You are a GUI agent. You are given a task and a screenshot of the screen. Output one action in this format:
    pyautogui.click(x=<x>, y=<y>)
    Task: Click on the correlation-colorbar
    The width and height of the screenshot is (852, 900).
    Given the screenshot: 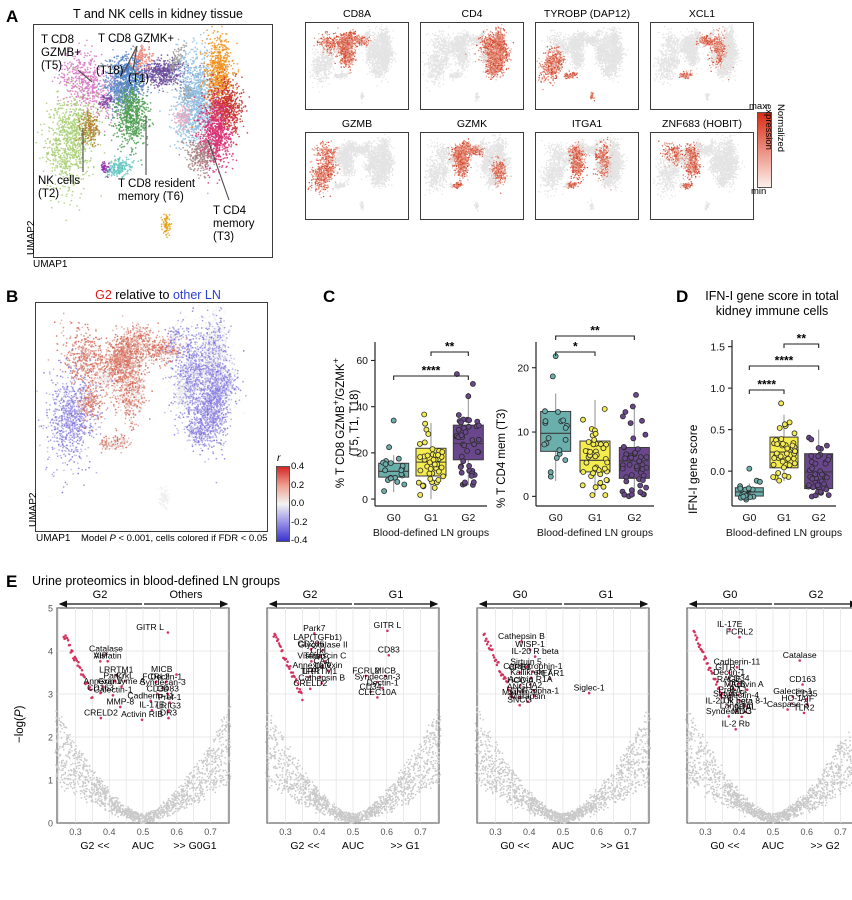 What is the action you would take?
    pyautogui.click(x=283, y=504)
    